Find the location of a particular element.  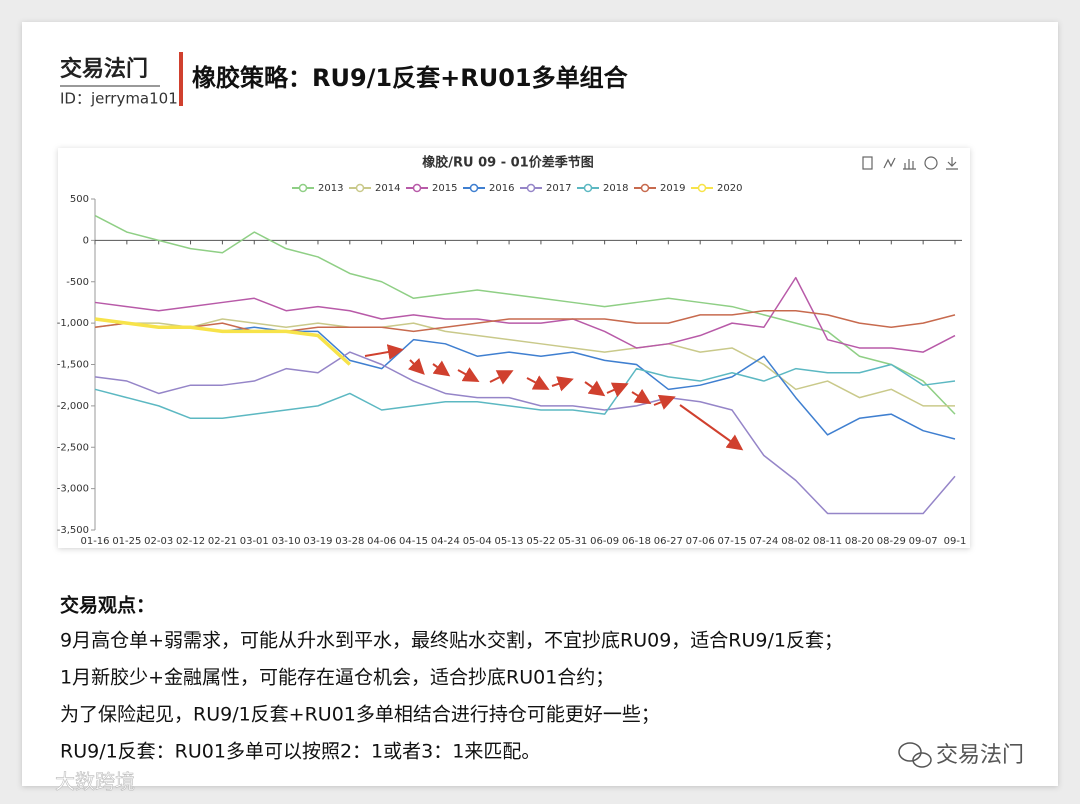

x-tick-label: 05-04 is located at coordinates (477, 541).